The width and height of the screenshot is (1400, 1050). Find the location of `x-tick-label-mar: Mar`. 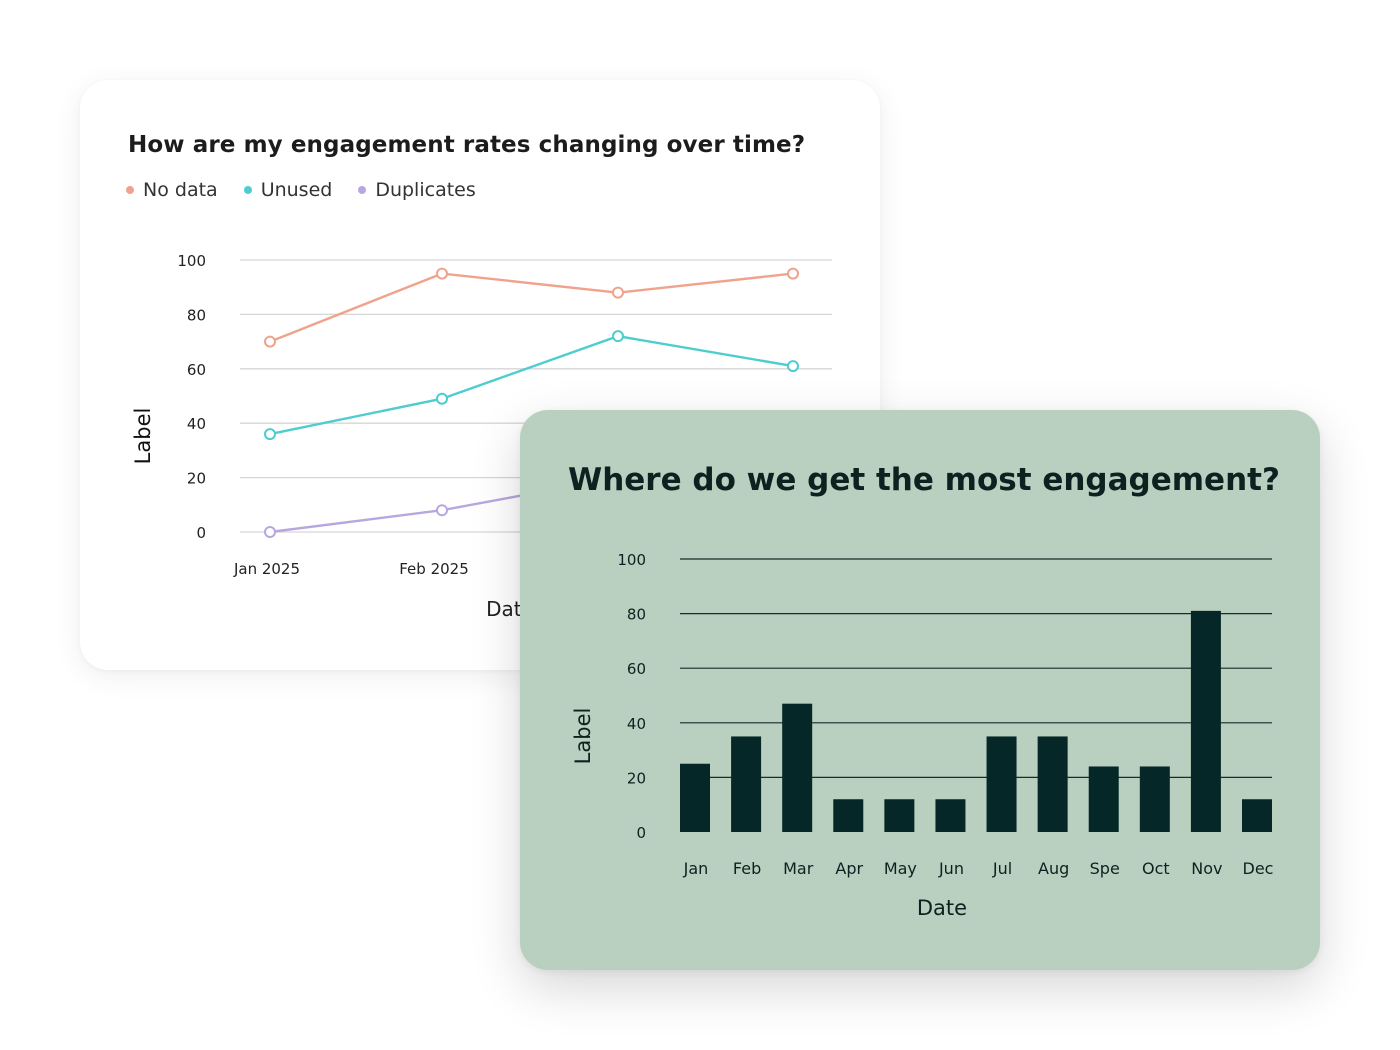

x-tick-label-mar: Mar is located at coordinates (798, 868).